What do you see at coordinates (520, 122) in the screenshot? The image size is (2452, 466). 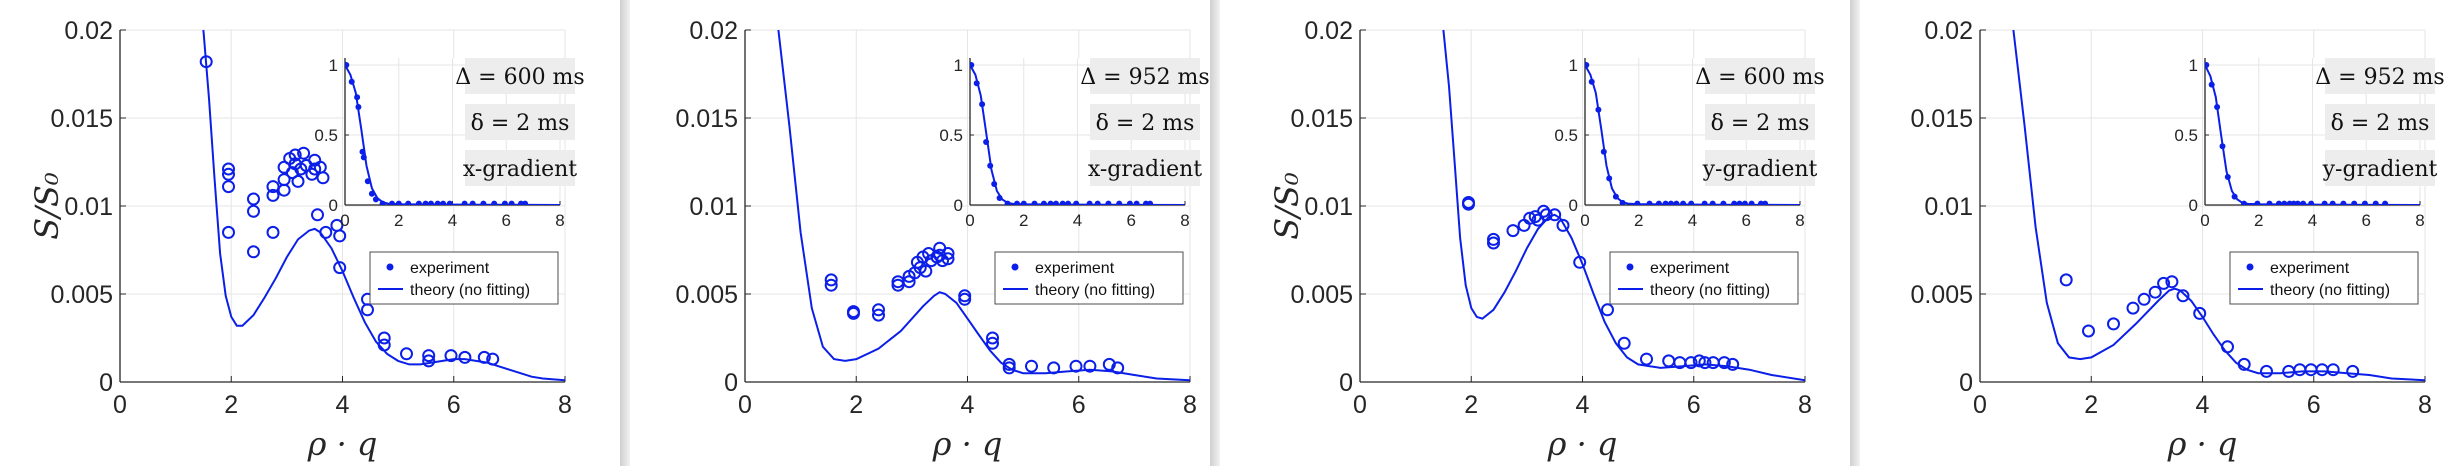 I see `parameter-annotation: Δ = 600 ms δ = 2 ms x-gradient` at bounding box center [520, 122].